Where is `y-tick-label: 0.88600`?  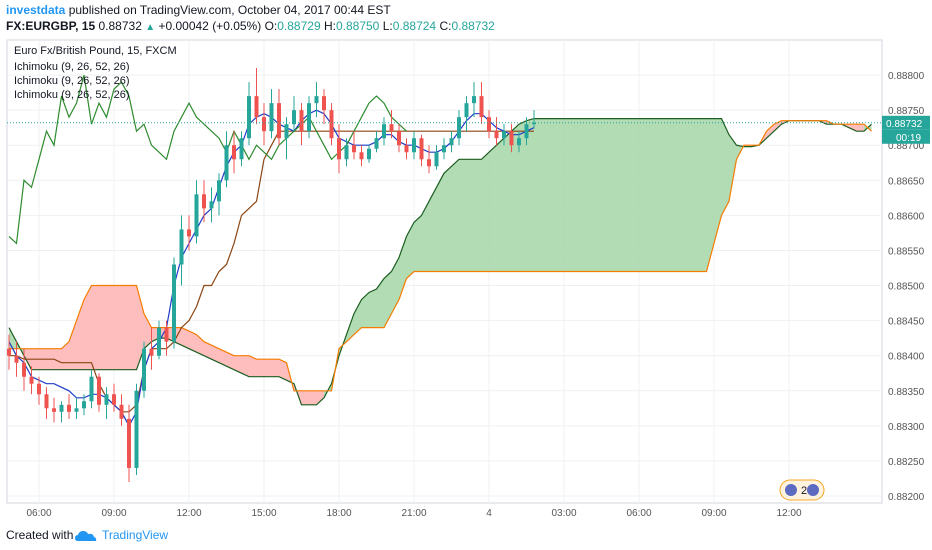 y-tick-label: 0.88600 is located at coordinates (906, 216).